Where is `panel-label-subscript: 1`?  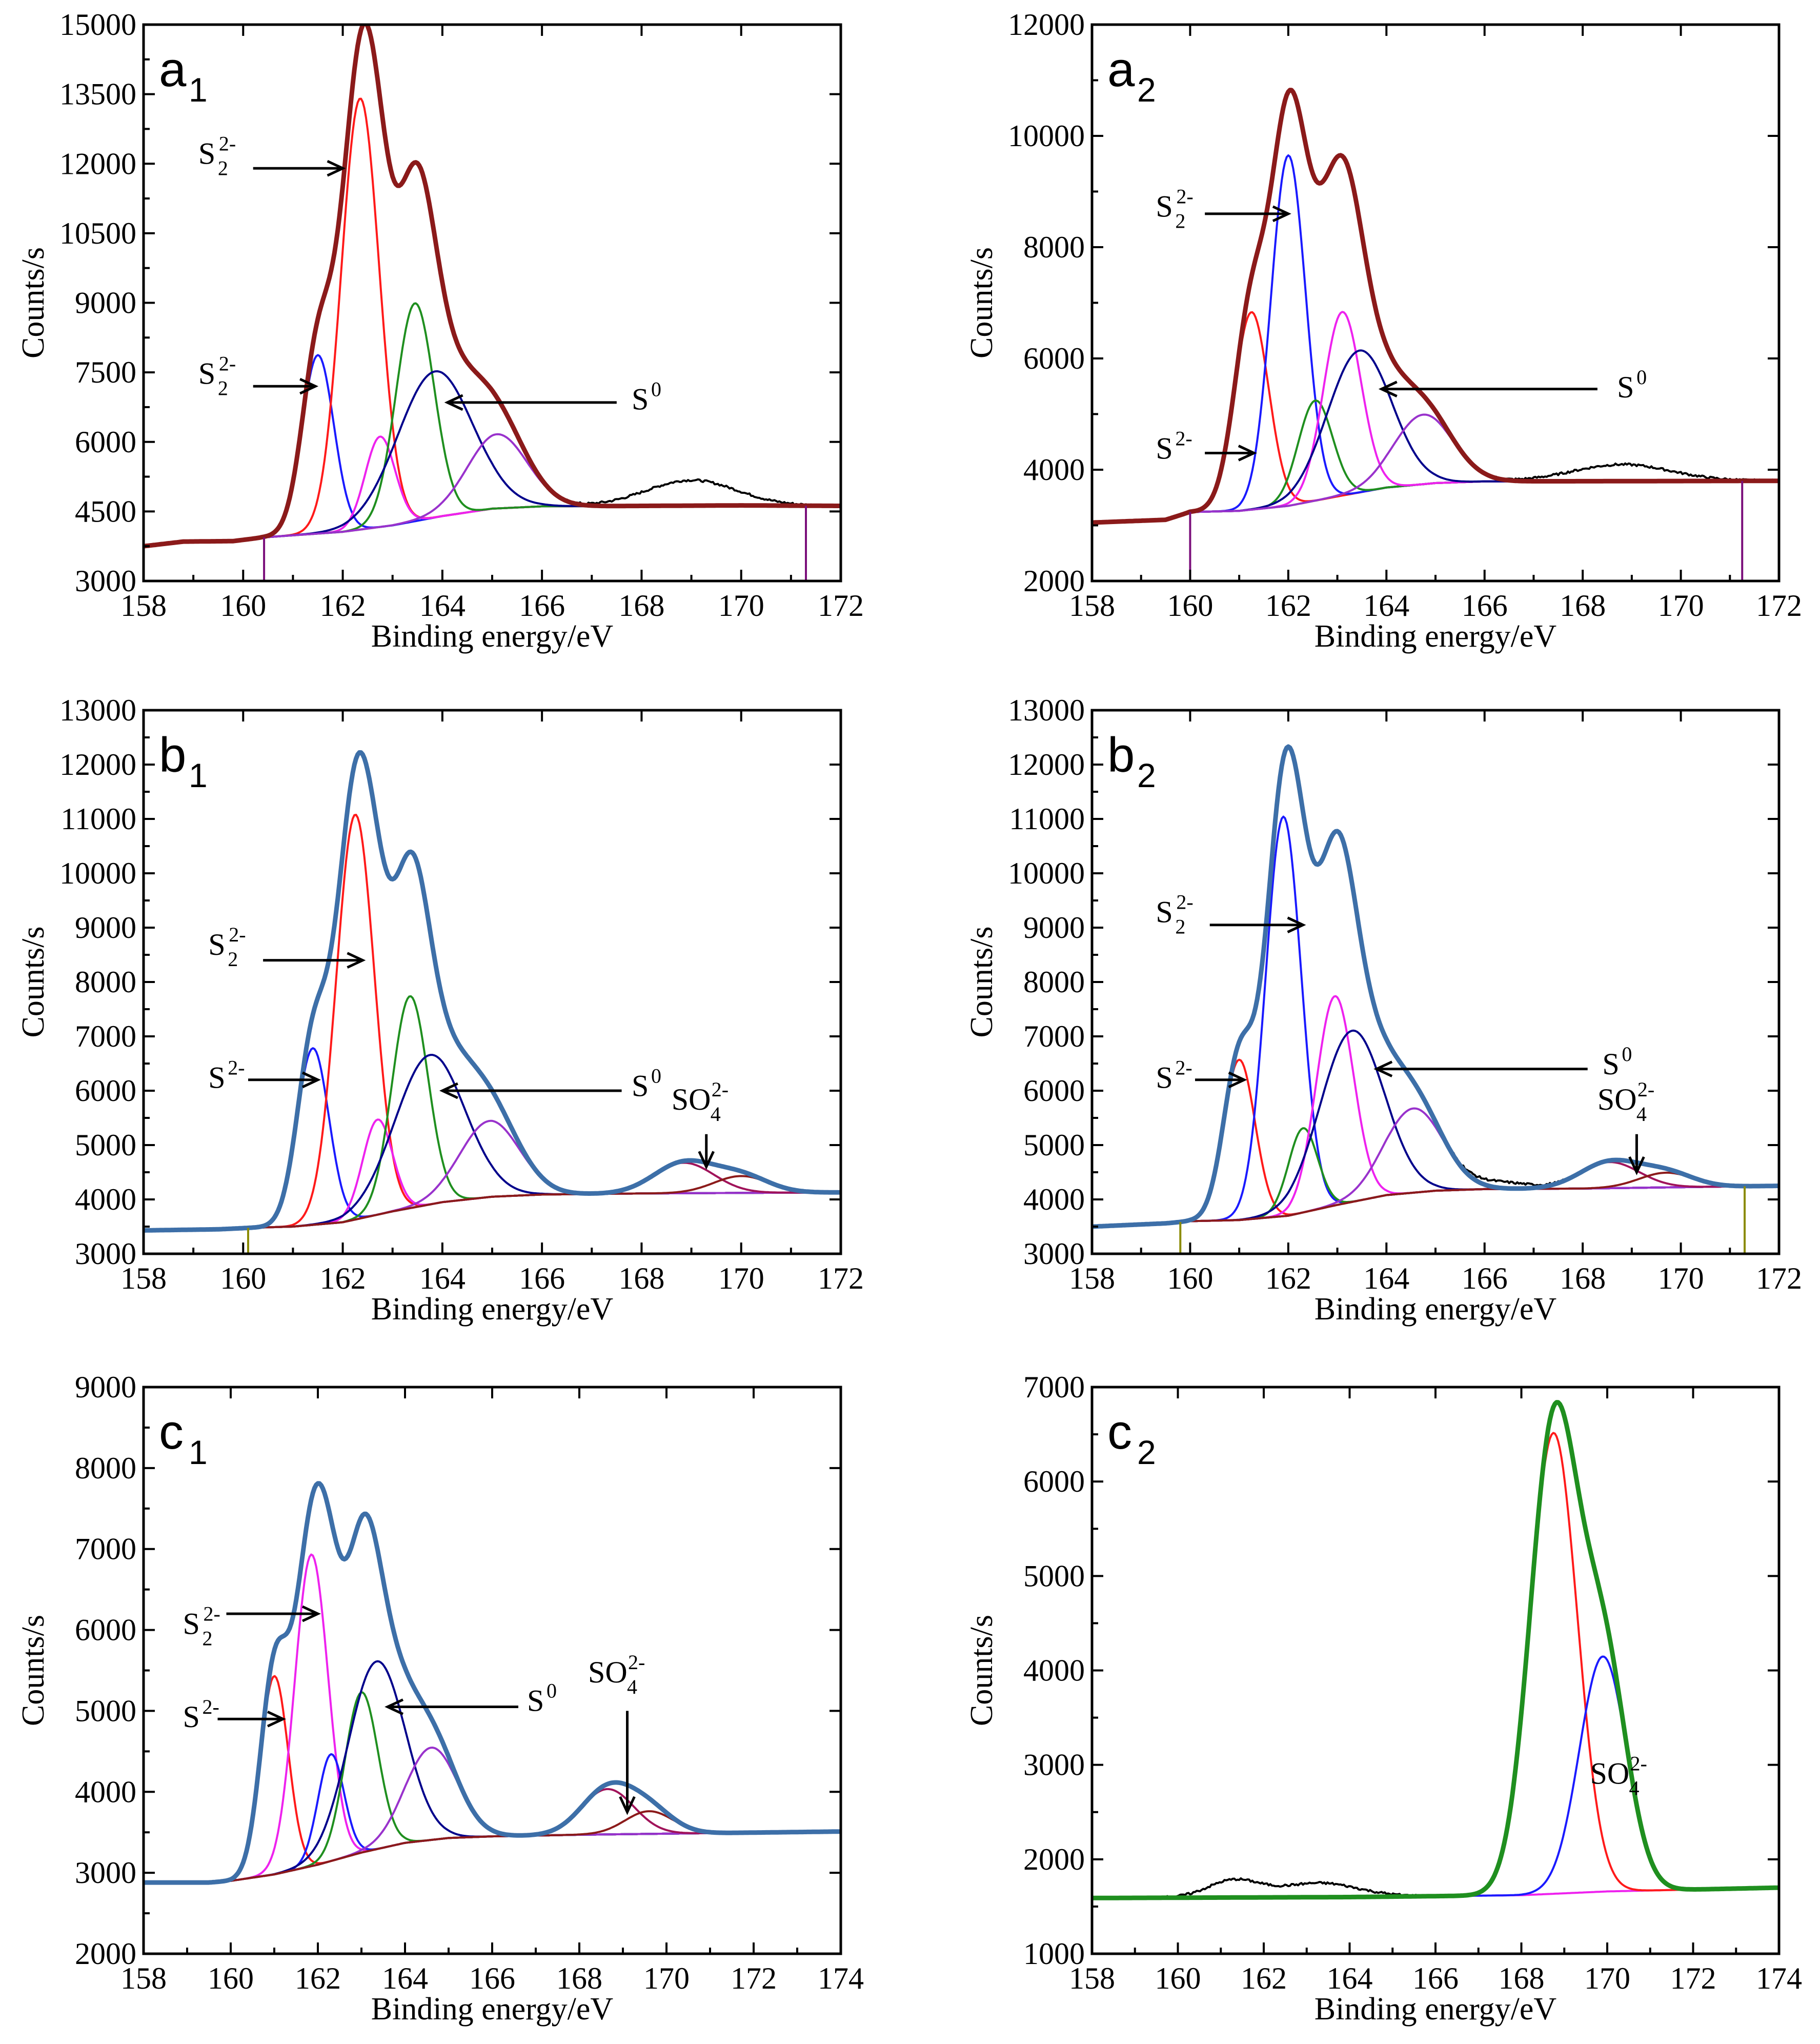
panel-label-subscript: 1 is located at coordinates (198, 775).